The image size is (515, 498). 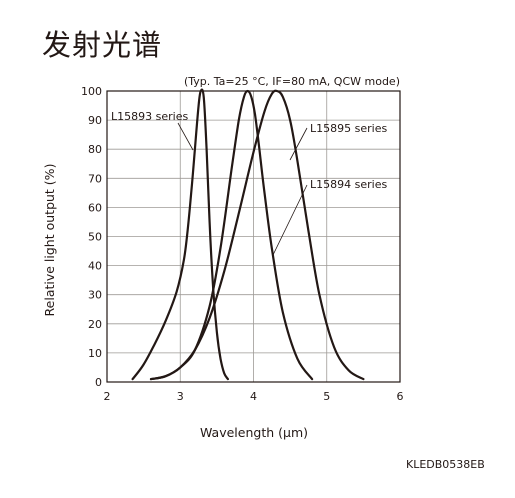 What do you see at coordinates (298, 144) in the screenshot?
I see `leader-line-l15895` at bounding box center [298, 144].